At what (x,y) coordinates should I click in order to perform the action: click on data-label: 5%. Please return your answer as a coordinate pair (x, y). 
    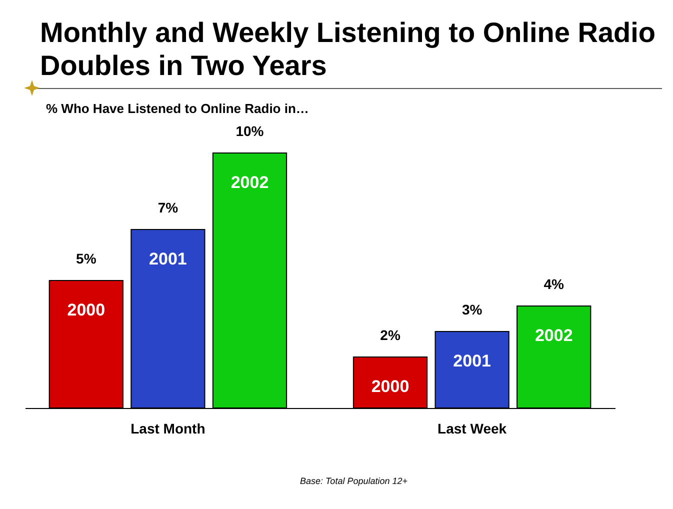
    Looking at the image, I should click on (86, 258).